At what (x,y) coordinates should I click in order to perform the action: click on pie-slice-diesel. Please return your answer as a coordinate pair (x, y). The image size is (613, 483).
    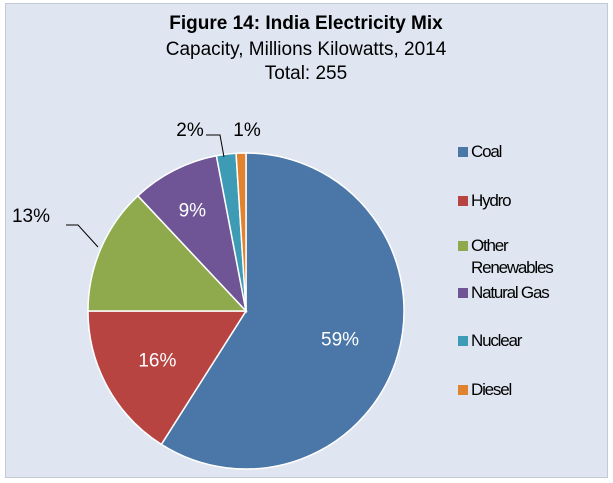
    Looking at the image, I should click on (241, 232).